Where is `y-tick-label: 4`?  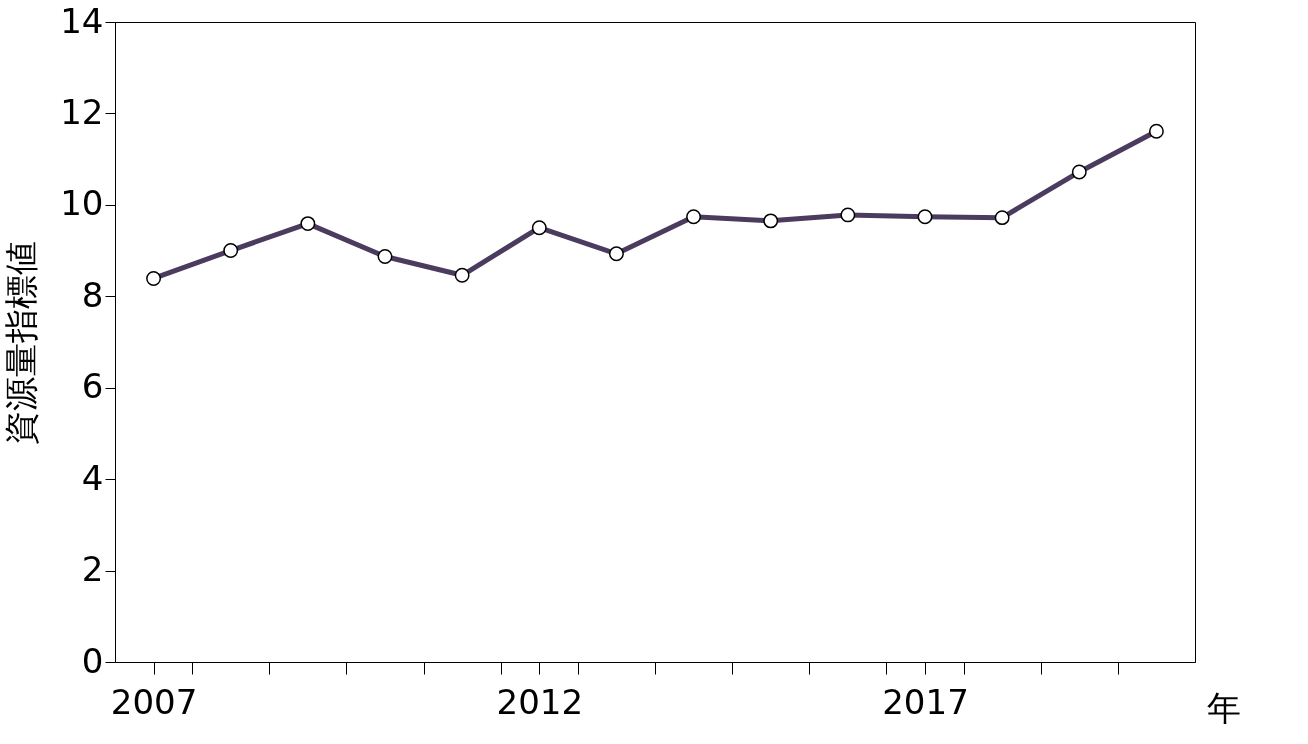
y-tick-label: 4 is located at coordinates (92, 477).